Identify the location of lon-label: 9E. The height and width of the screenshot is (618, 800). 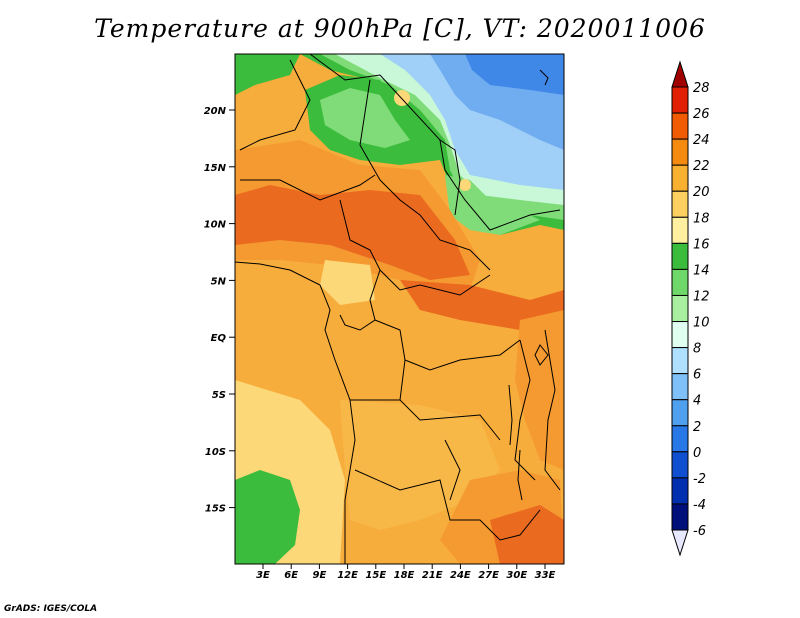
(320, 575).